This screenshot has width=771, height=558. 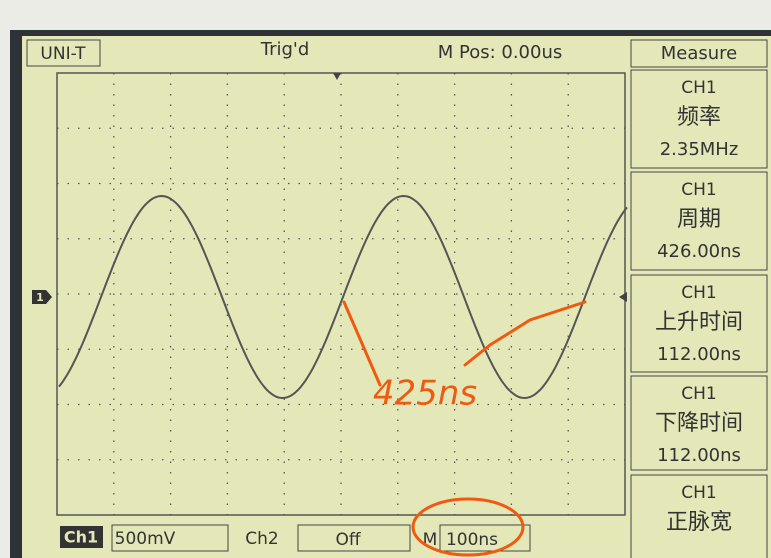 I want to click on channel-marker-label: 1, so click(x=40, y=297).